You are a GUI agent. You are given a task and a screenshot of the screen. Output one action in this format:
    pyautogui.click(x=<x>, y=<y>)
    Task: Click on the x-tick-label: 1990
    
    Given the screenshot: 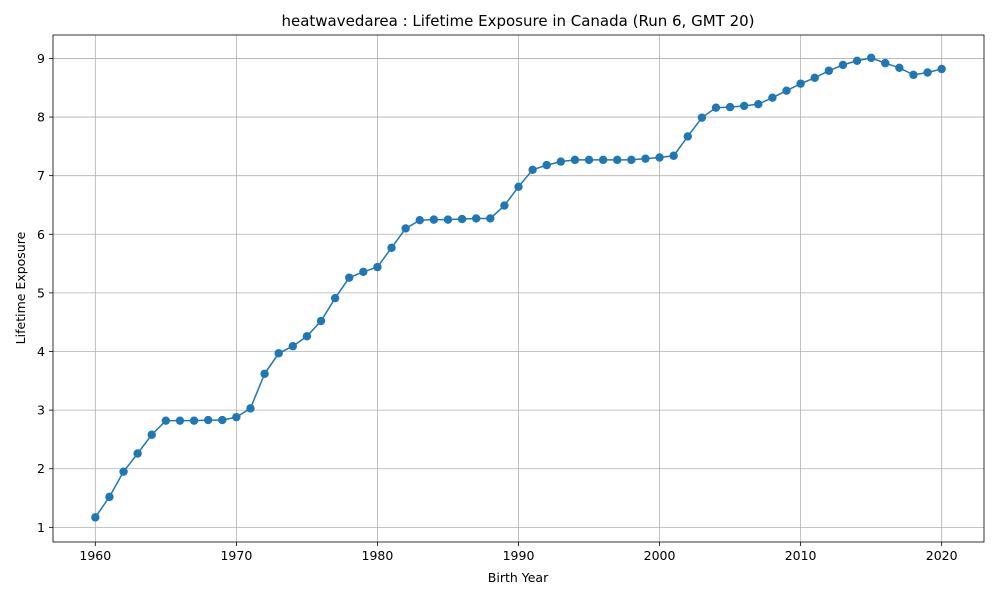 What is the action you would take?
    pyautogui.click(x=519, y=555)
    